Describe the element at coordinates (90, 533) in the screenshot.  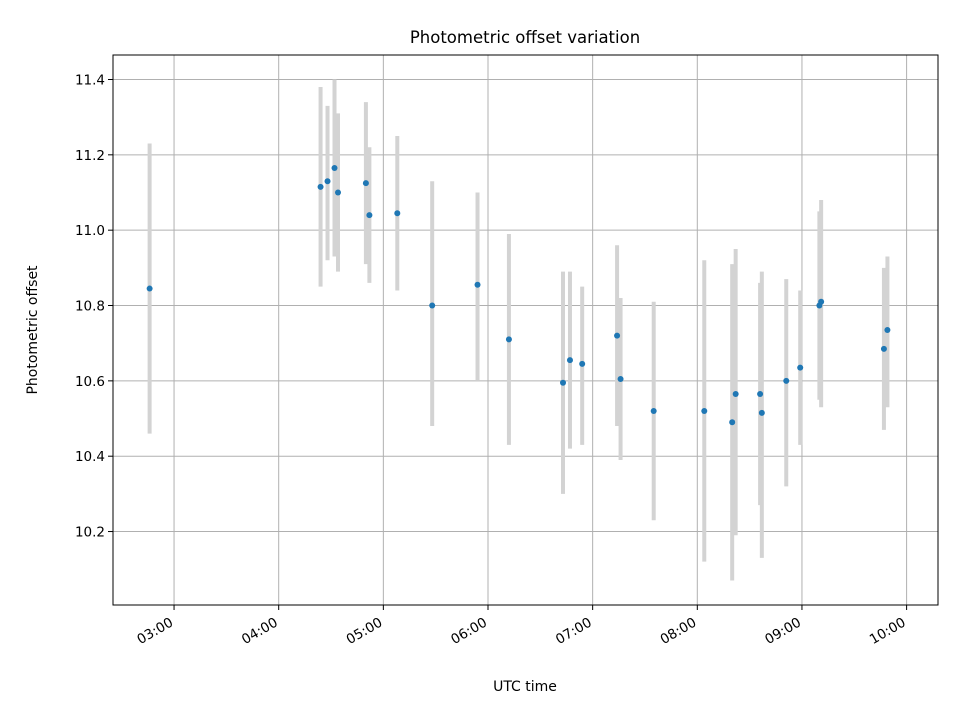
I see `y-tick-label: 10.2` at that location.